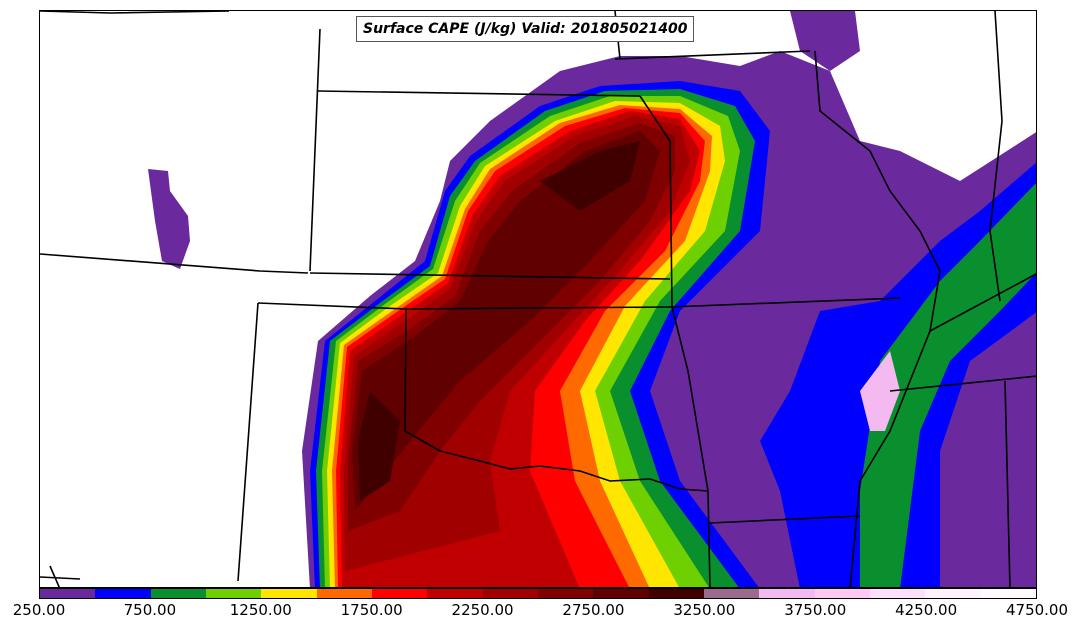 The image size is (1081, 633). Describe the element at coordinates (785, 519) in the screenshot. I see `boundary-ar-south` at that location.